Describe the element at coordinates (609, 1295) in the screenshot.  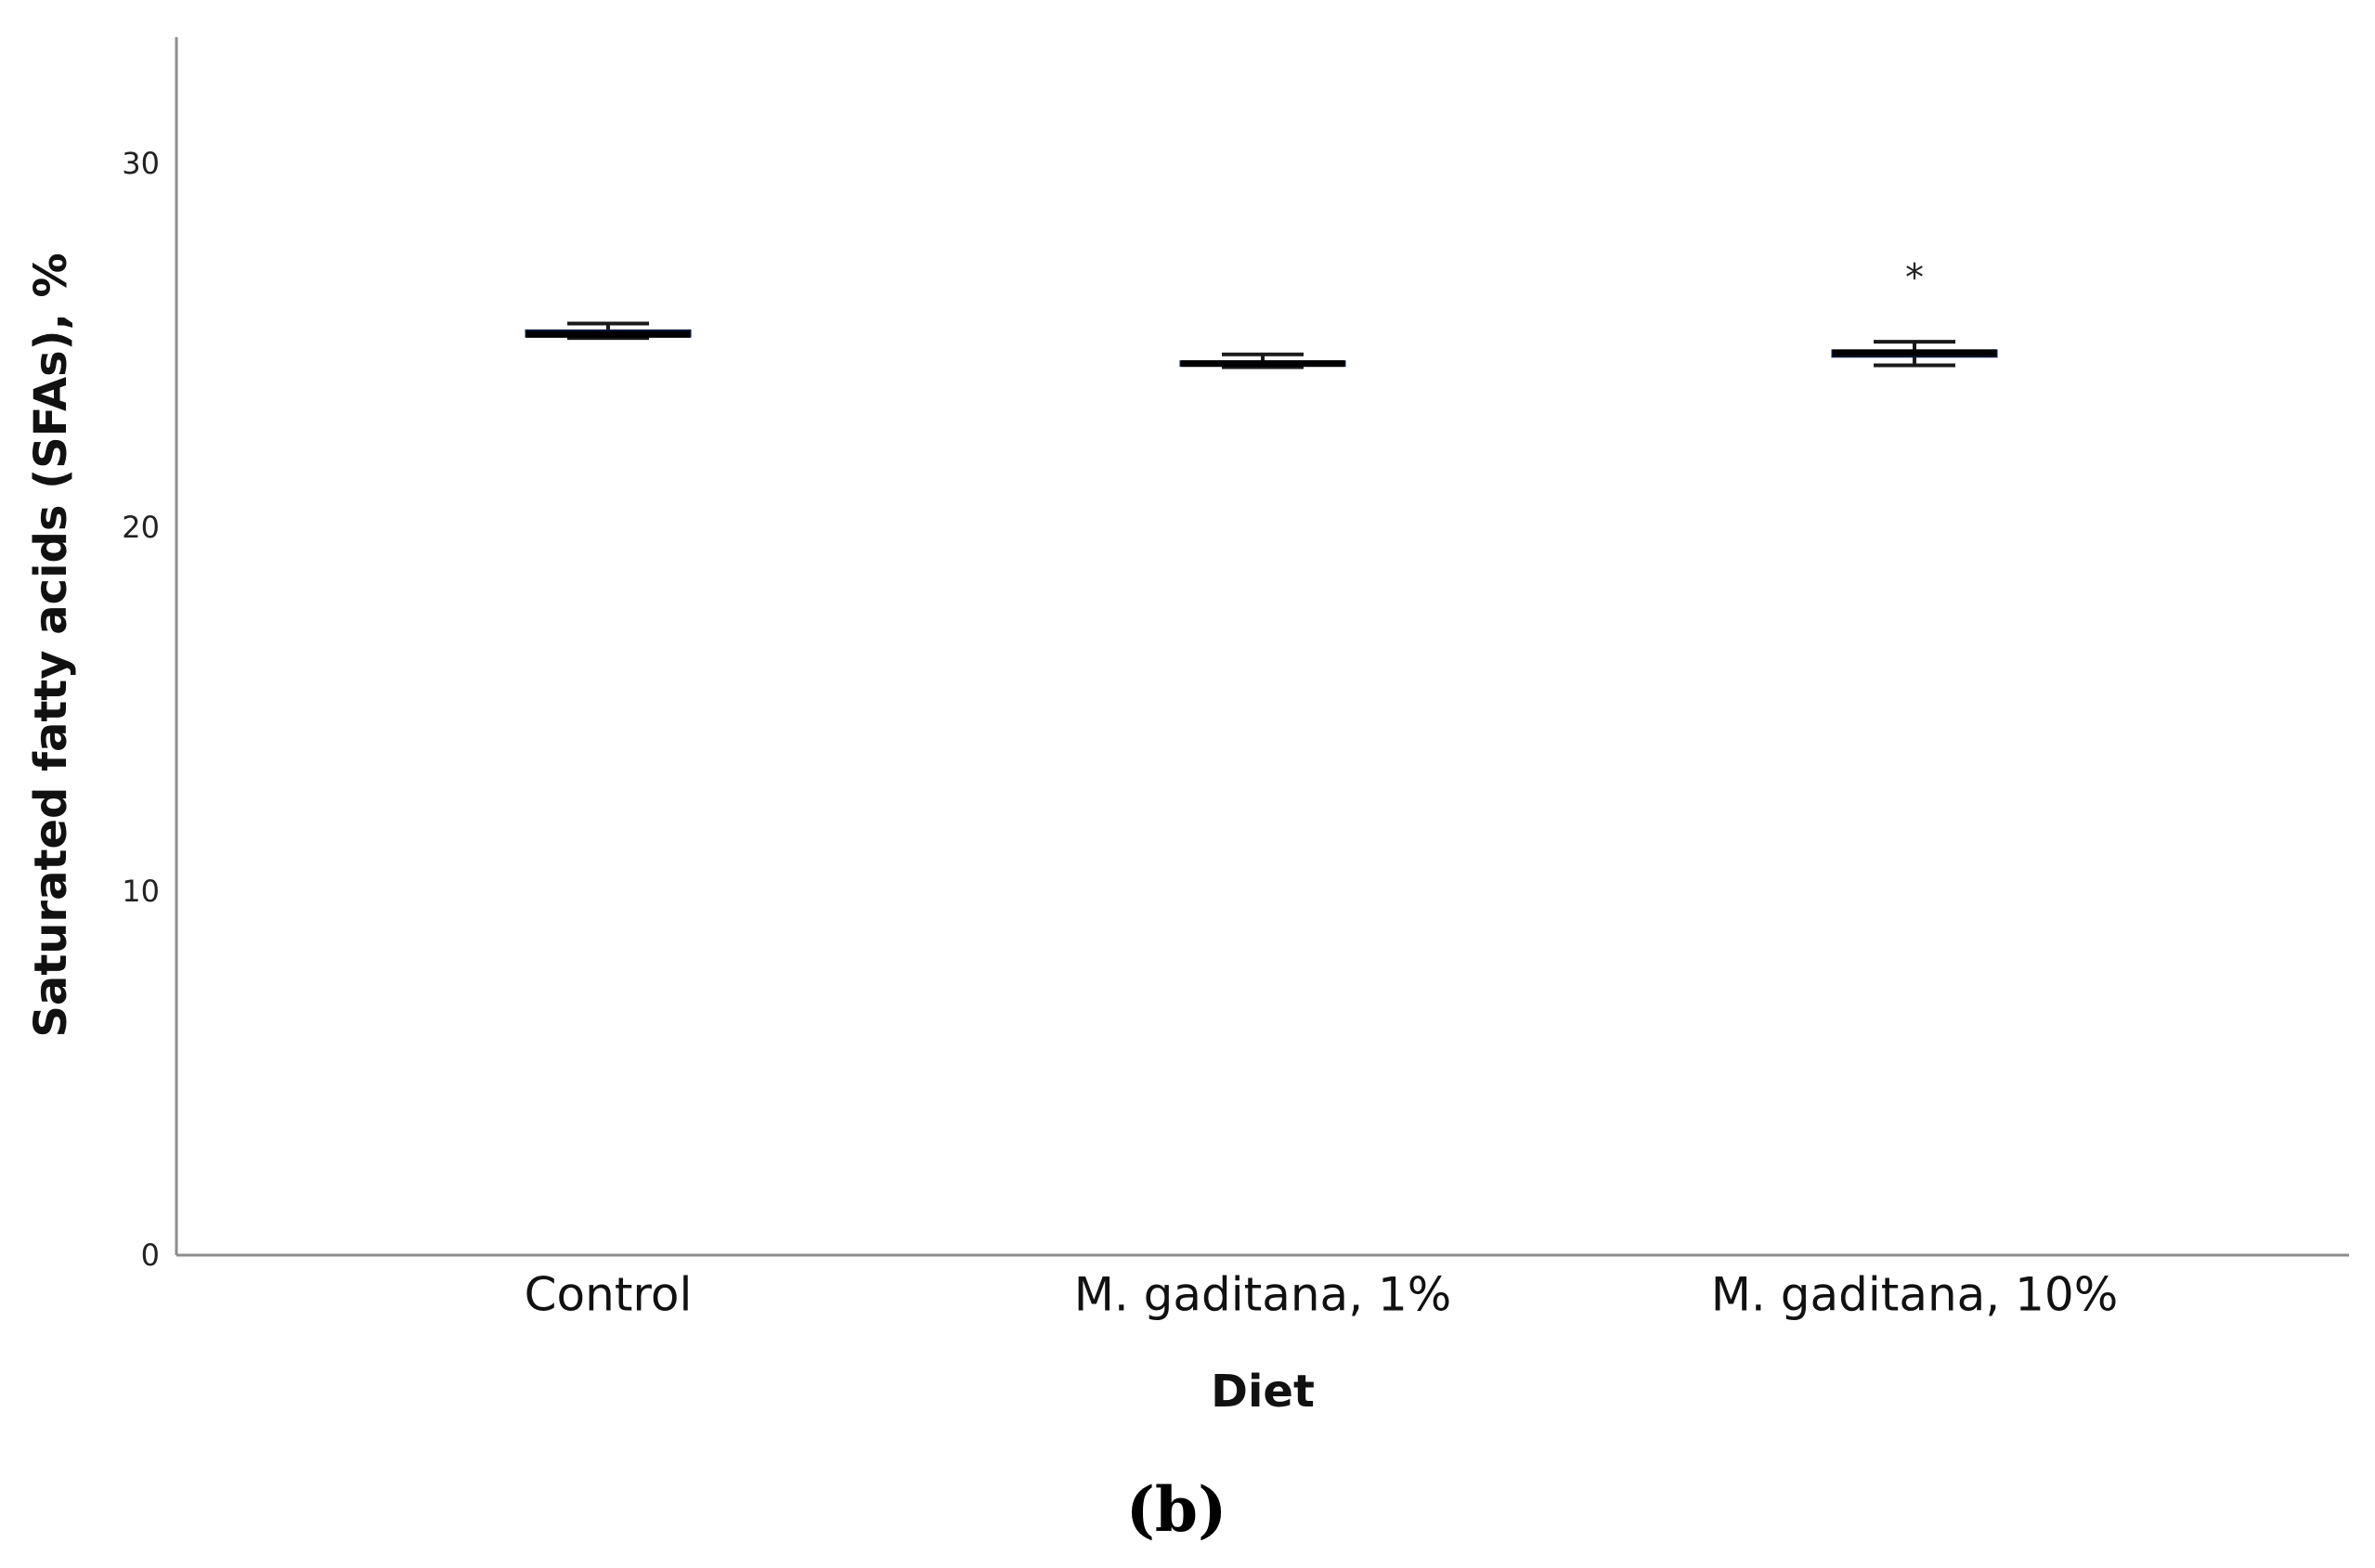
I see `x-tick-label: Control` at that location.